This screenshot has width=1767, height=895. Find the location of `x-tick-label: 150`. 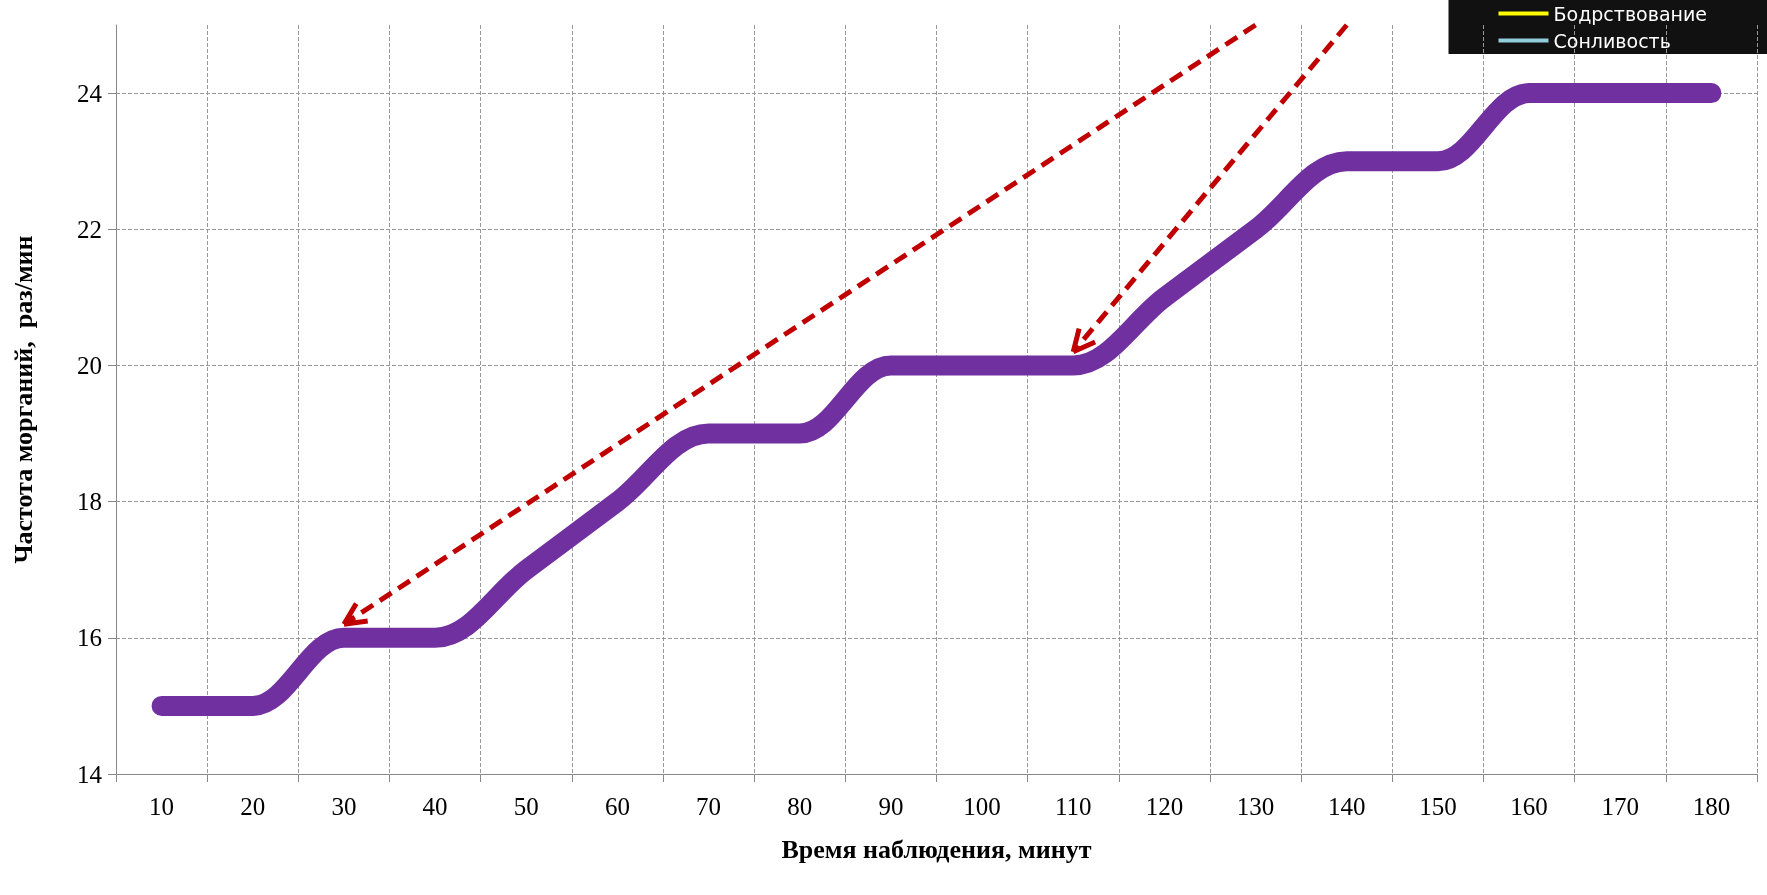

x-tick-label: 150 is located at coordinates (1438, 806).